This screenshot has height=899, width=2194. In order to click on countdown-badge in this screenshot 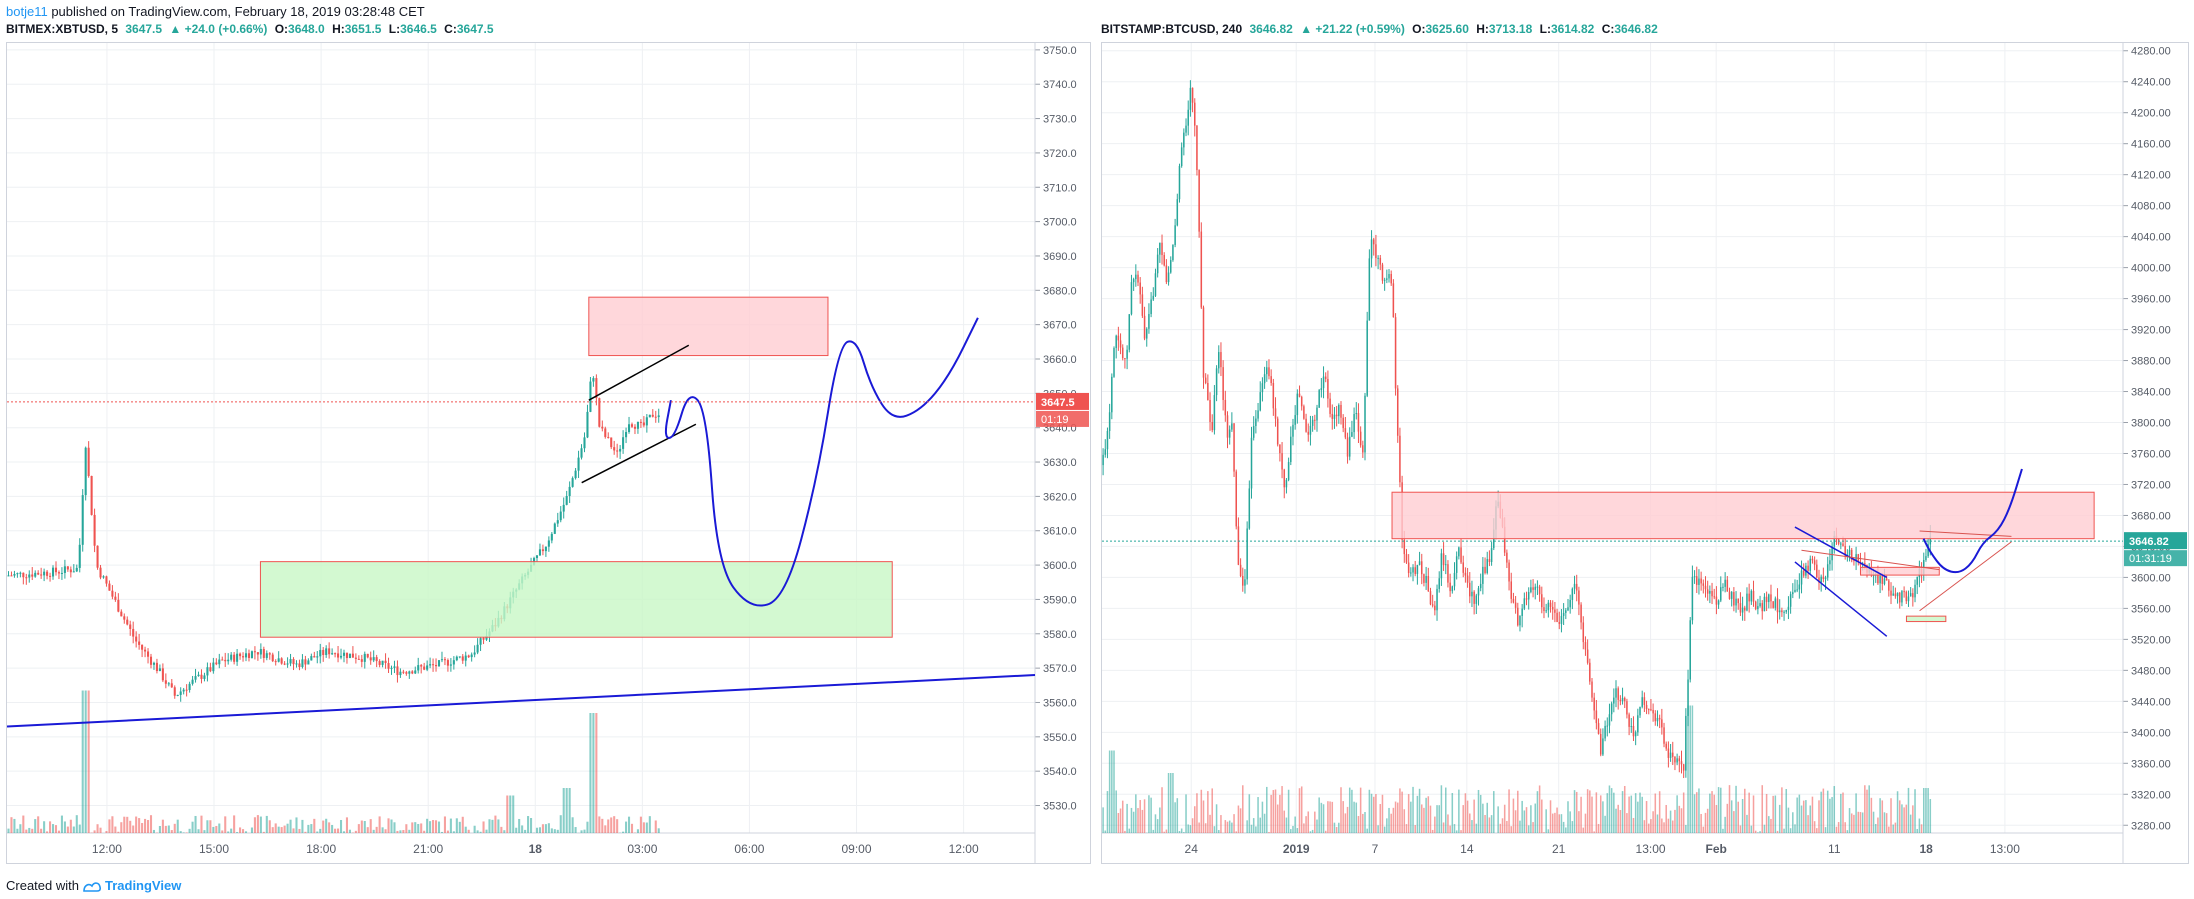, I will do `click(1062, 418)`.